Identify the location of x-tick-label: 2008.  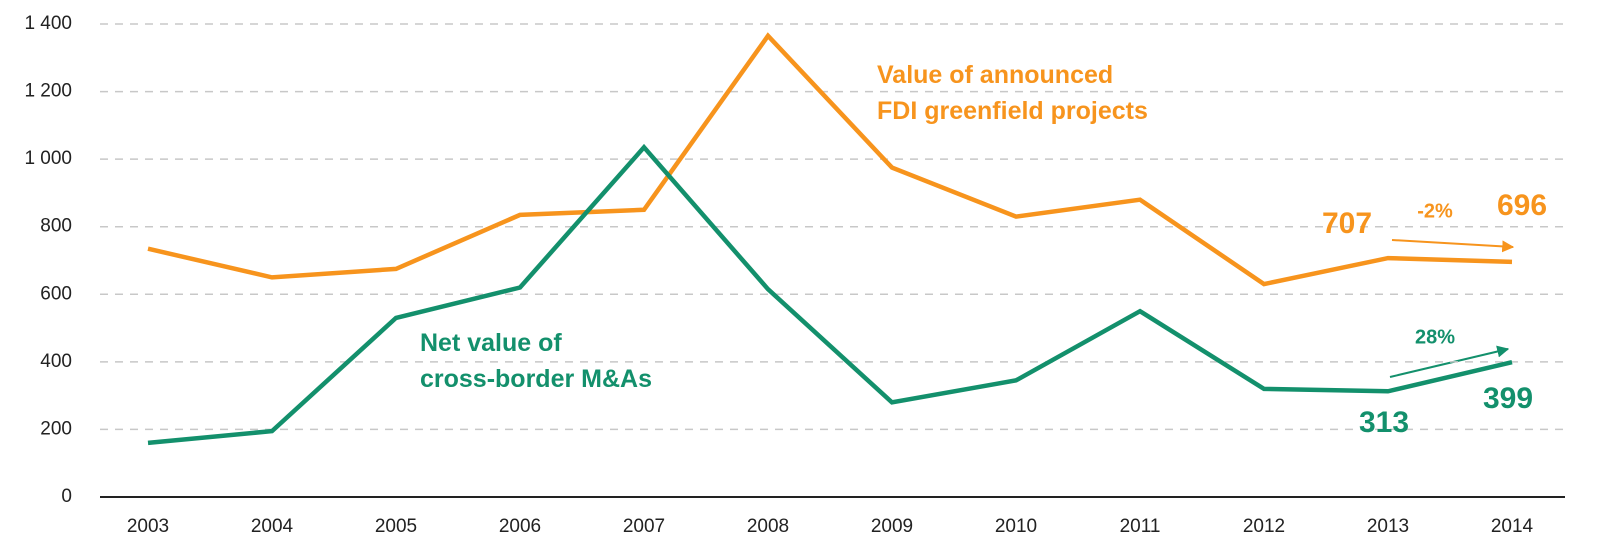
(768, 526).